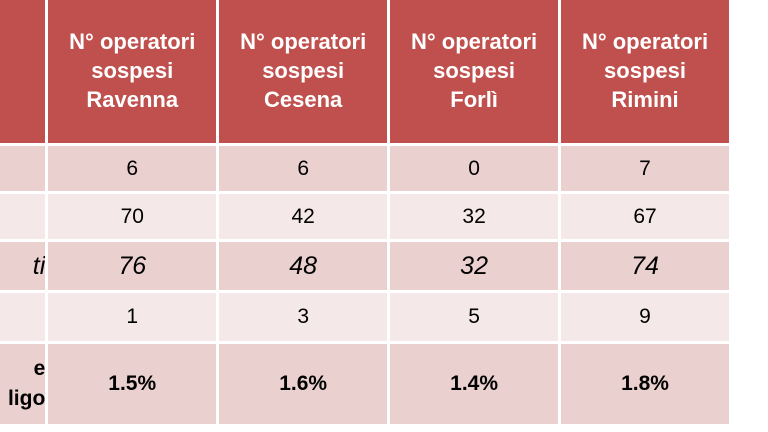 The image size is (768, 432). Describe the element at coordinates (132, 99) in the screenshot. I see `header-line: Ravenna` at that location.